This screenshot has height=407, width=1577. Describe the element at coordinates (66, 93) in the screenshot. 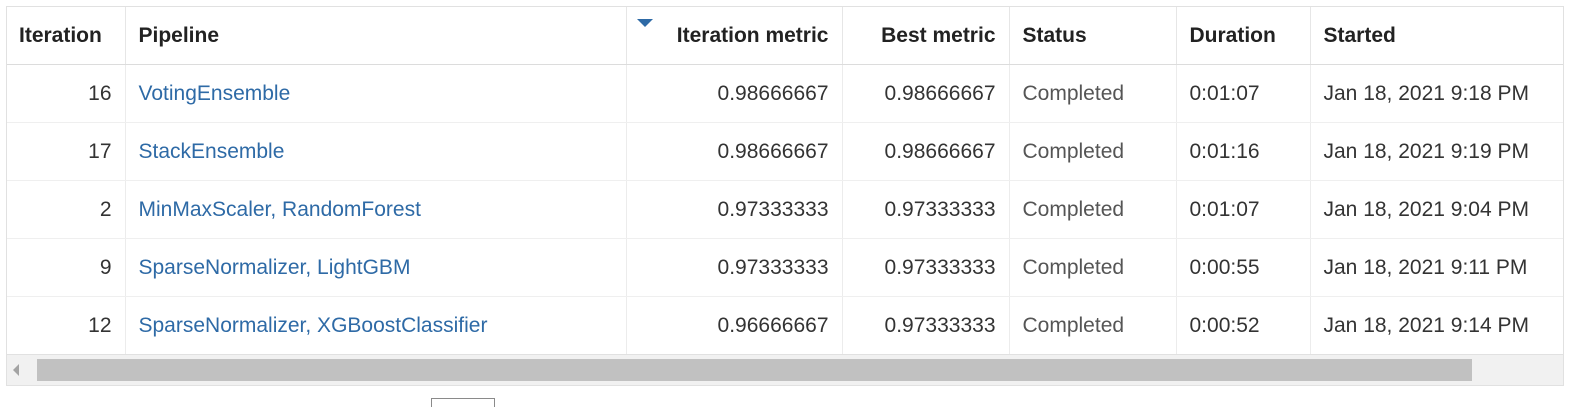

I see `cell-iteration: 16` at that location.